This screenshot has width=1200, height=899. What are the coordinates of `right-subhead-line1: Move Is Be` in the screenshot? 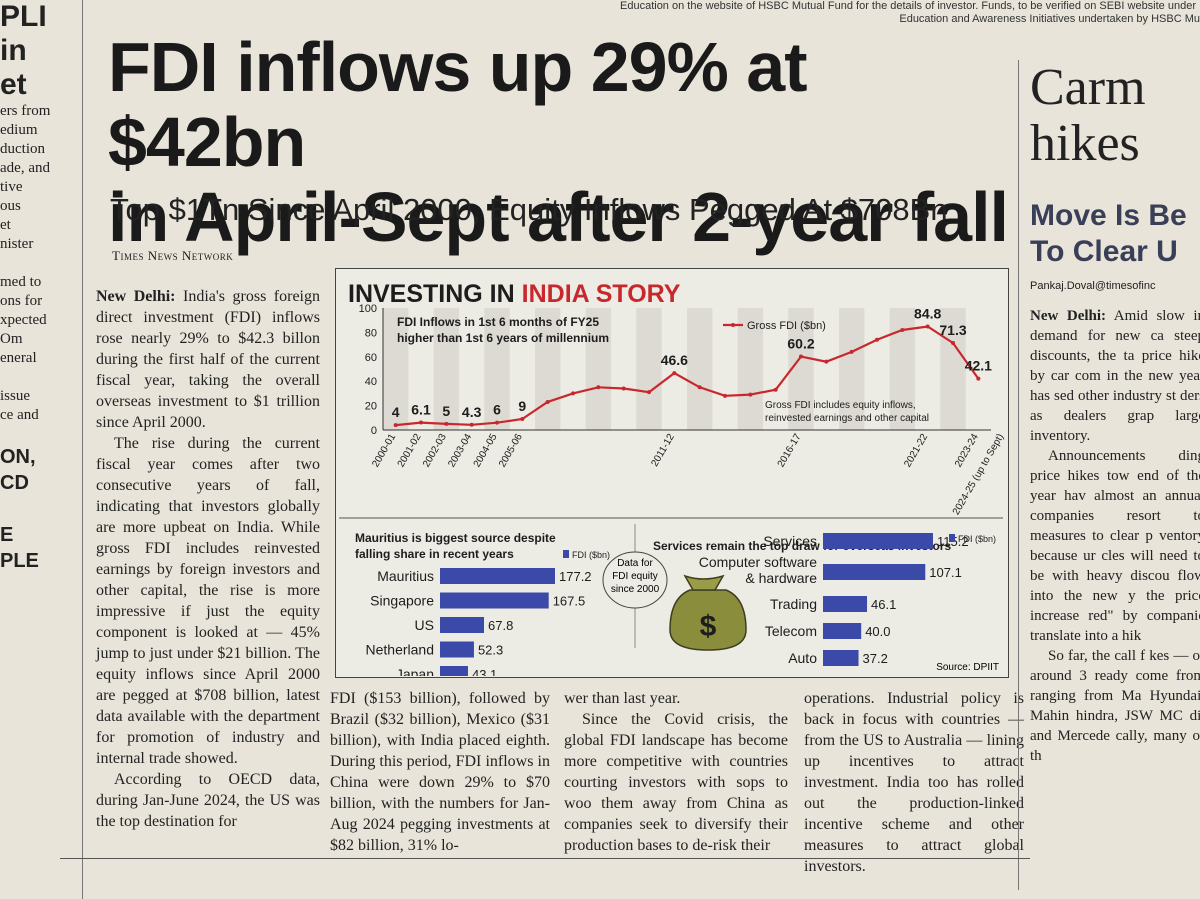 It's located at (1108, 215).